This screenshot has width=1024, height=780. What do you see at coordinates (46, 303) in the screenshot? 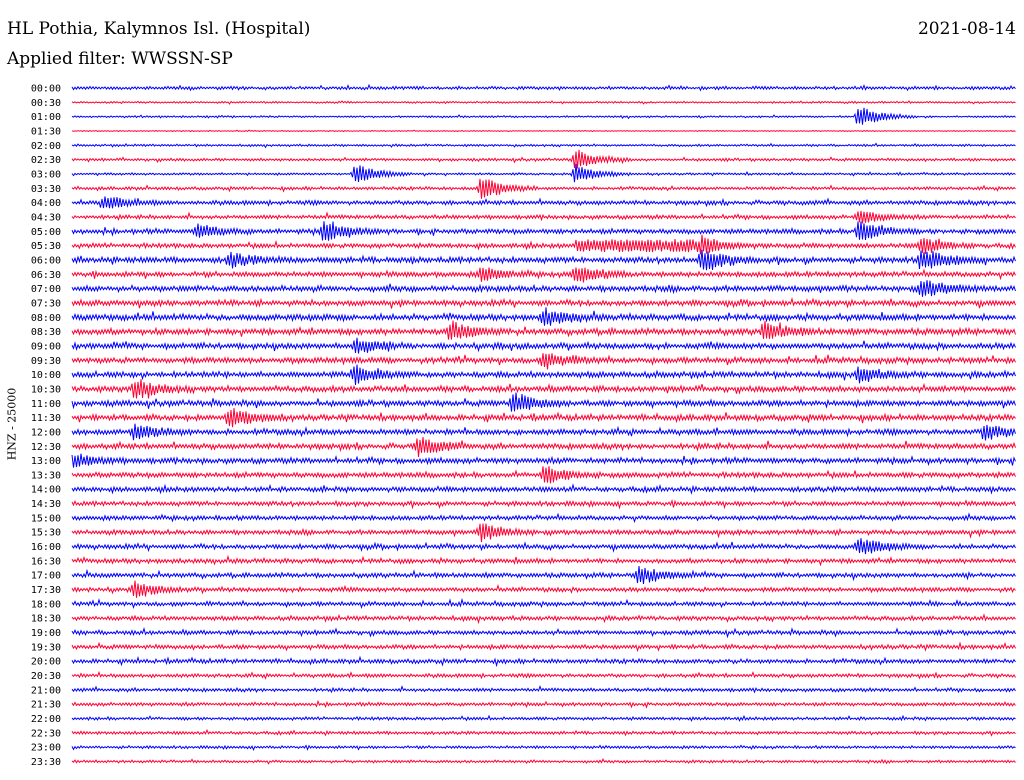
I see `trace-time-label: 07:30` at bounding box center [46, 303].